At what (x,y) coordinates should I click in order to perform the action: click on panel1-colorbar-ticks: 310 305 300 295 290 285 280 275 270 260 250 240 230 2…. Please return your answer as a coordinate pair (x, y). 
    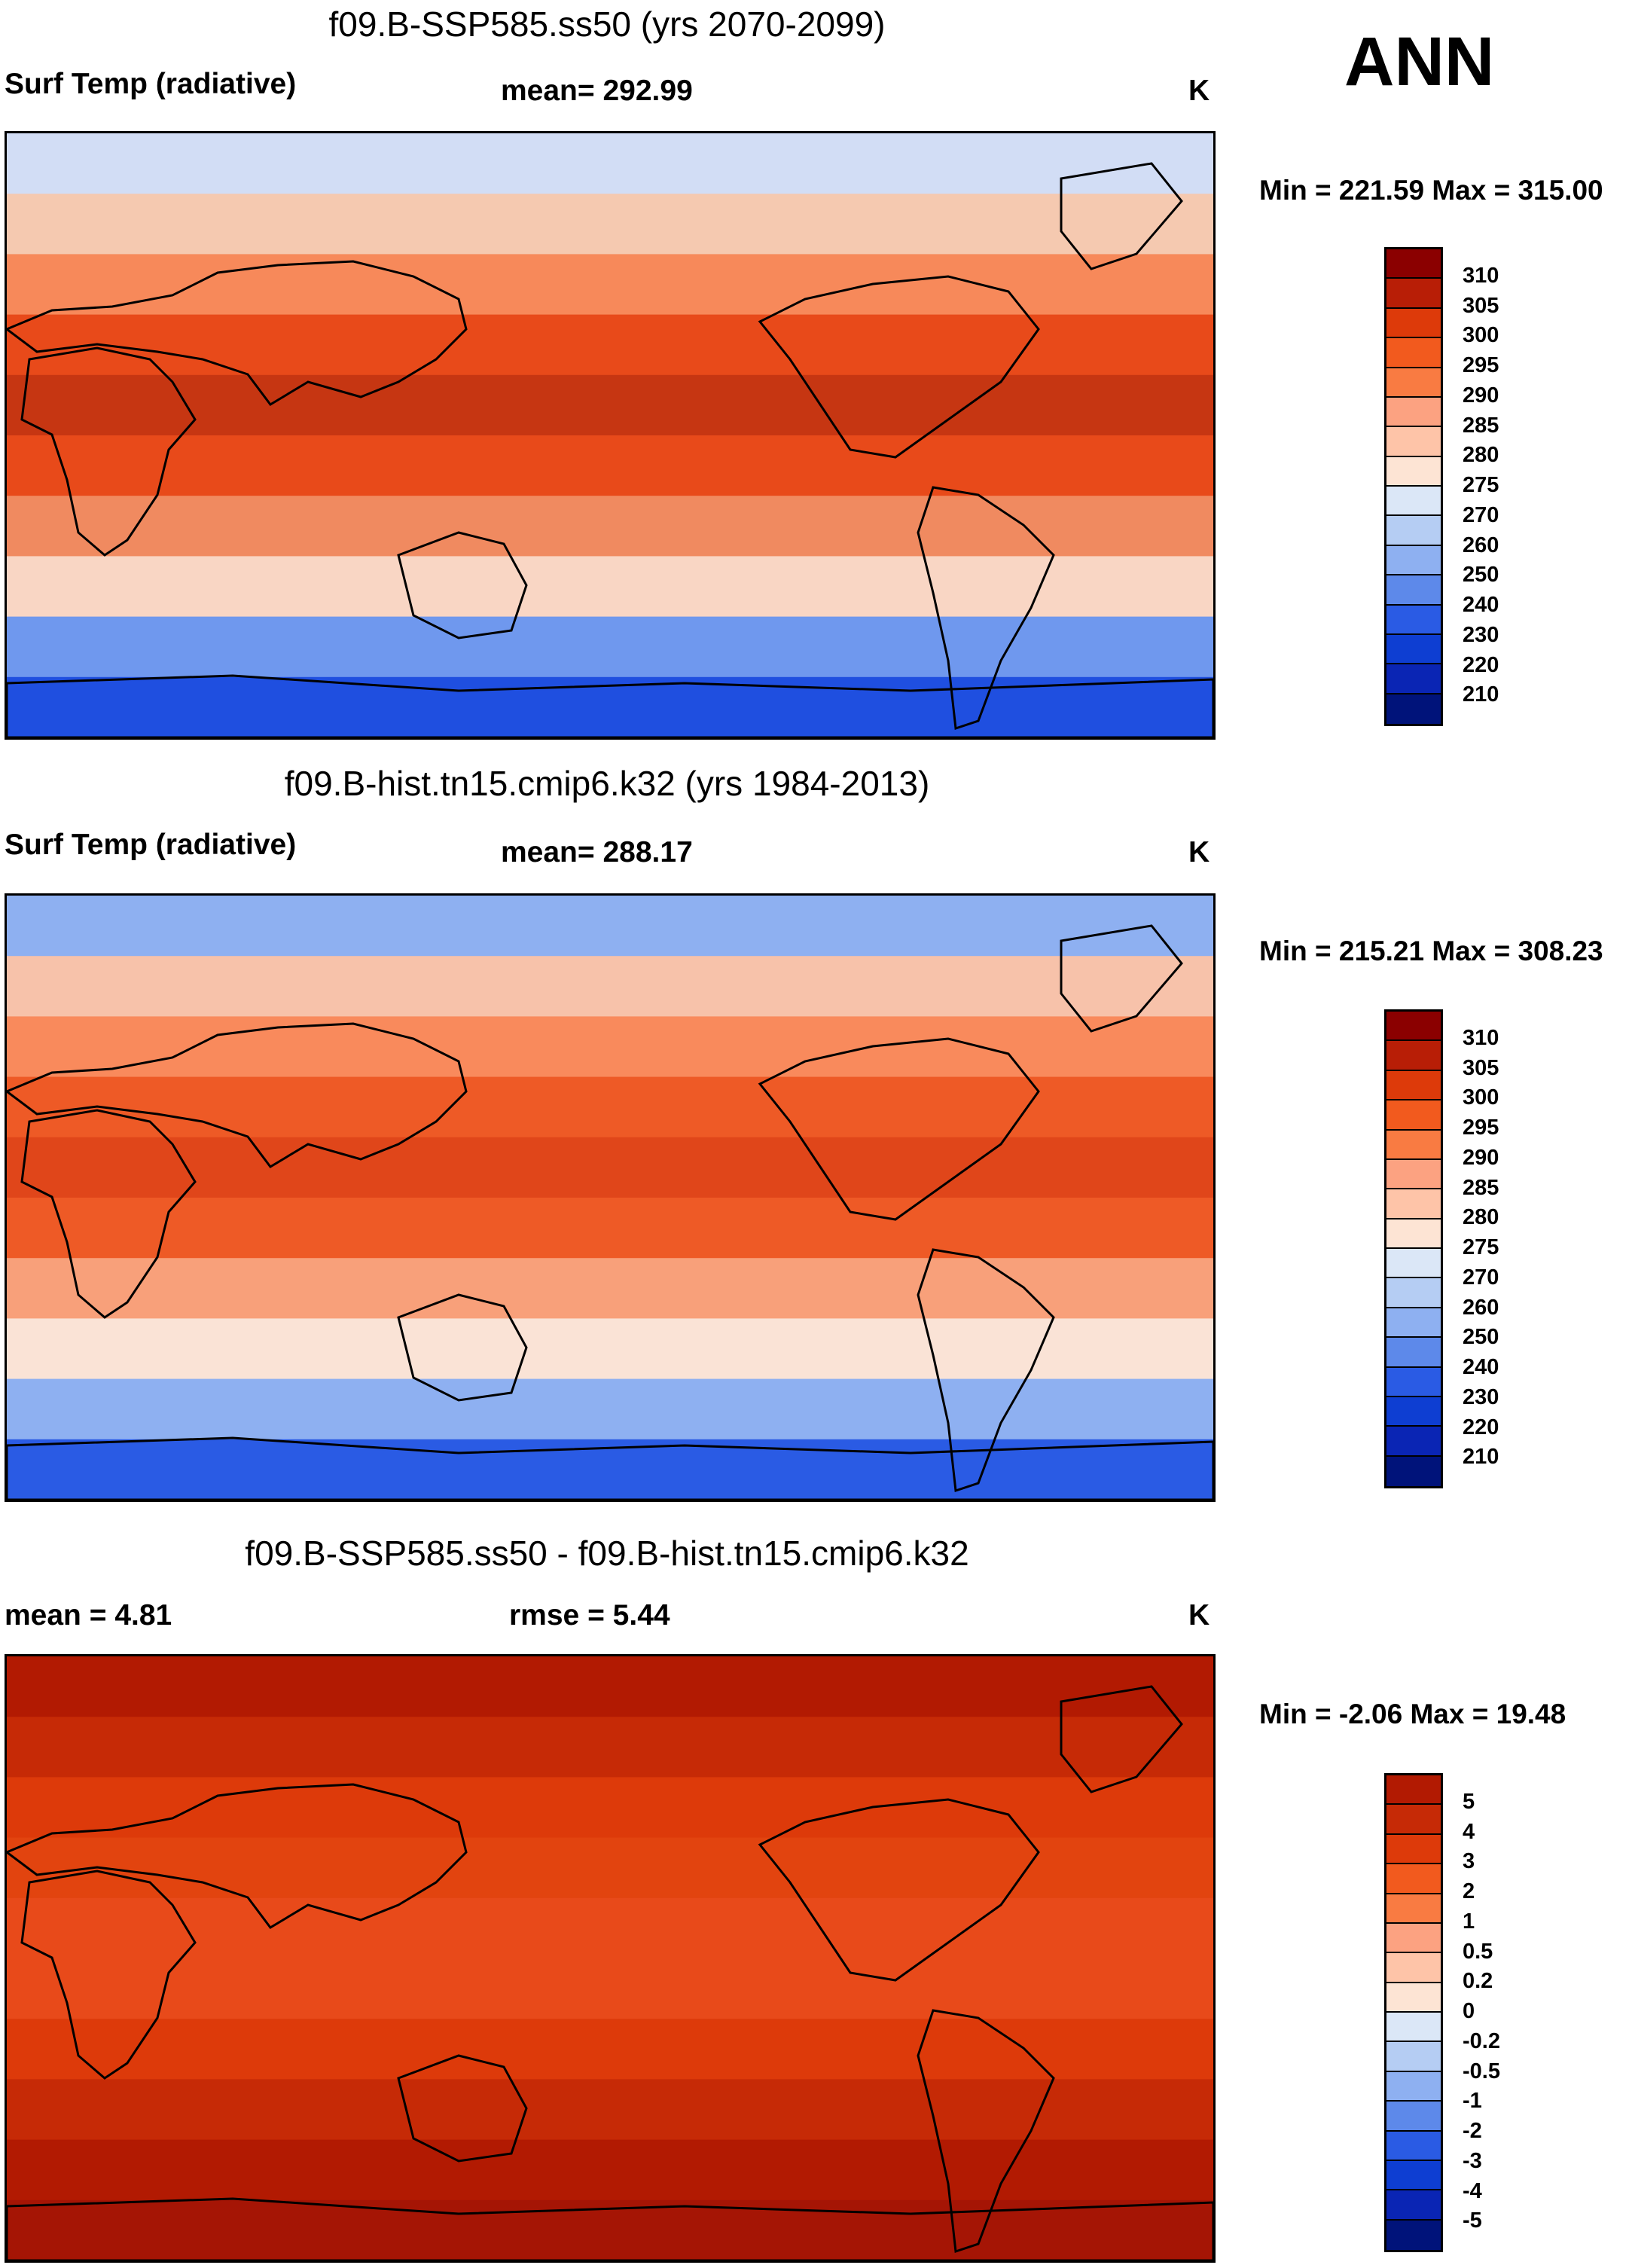
    Looking at the image, I should click on (1520, 487).